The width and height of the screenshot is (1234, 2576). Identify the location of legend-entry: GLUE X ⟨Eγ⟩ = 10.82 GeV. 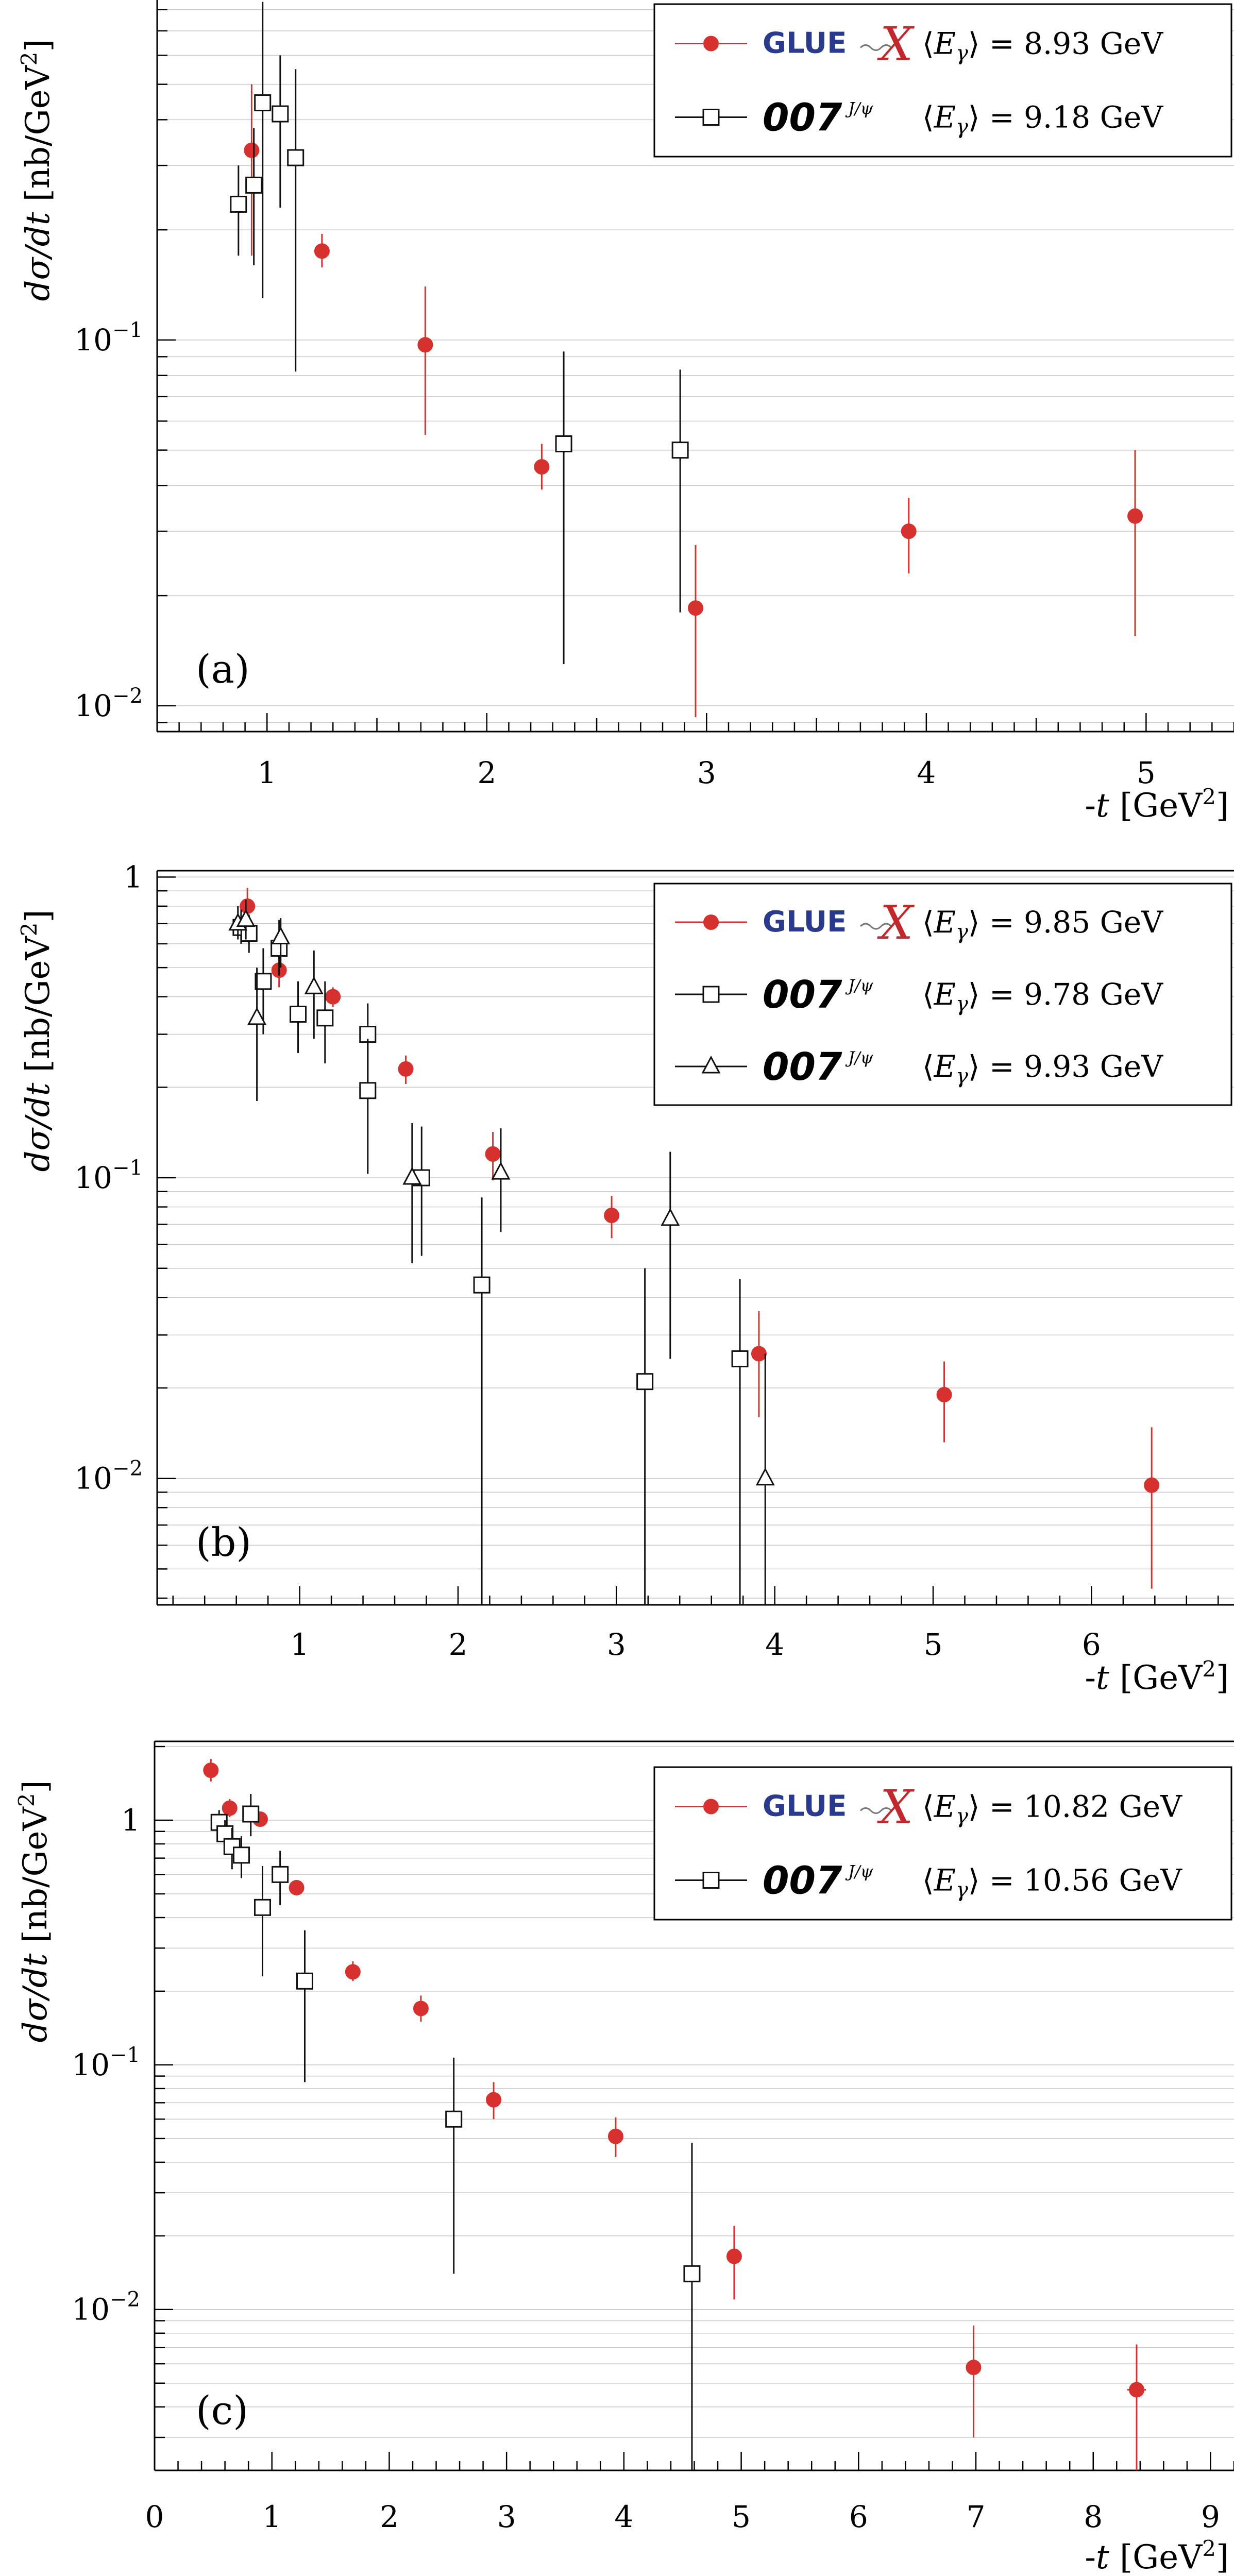
(928, 1808).